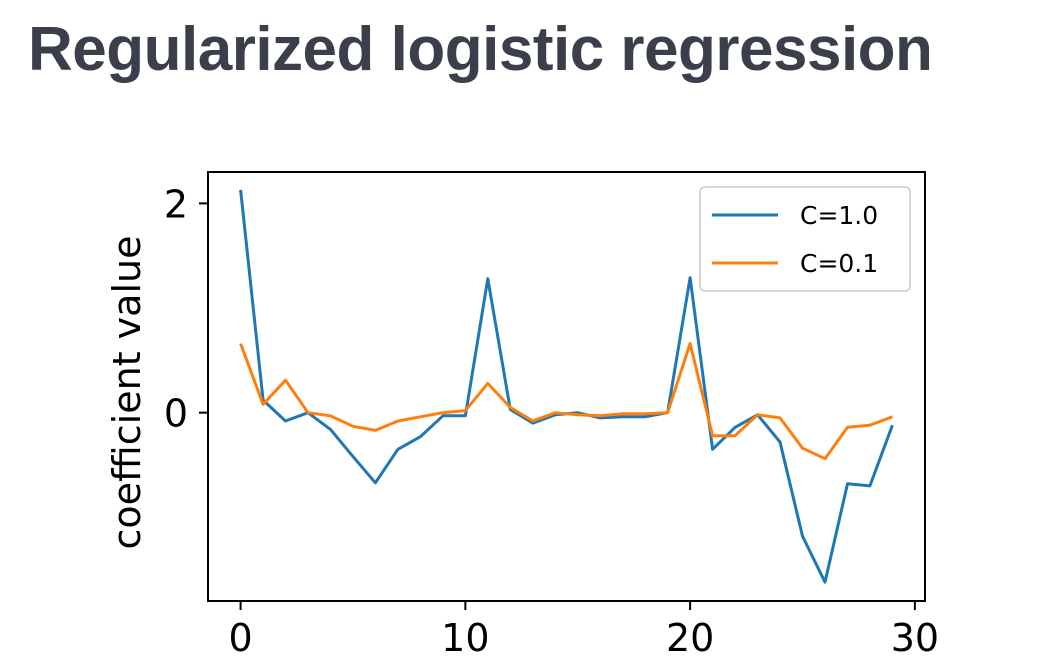  I want to click on y-tick-label: 2, so click(176, 204).